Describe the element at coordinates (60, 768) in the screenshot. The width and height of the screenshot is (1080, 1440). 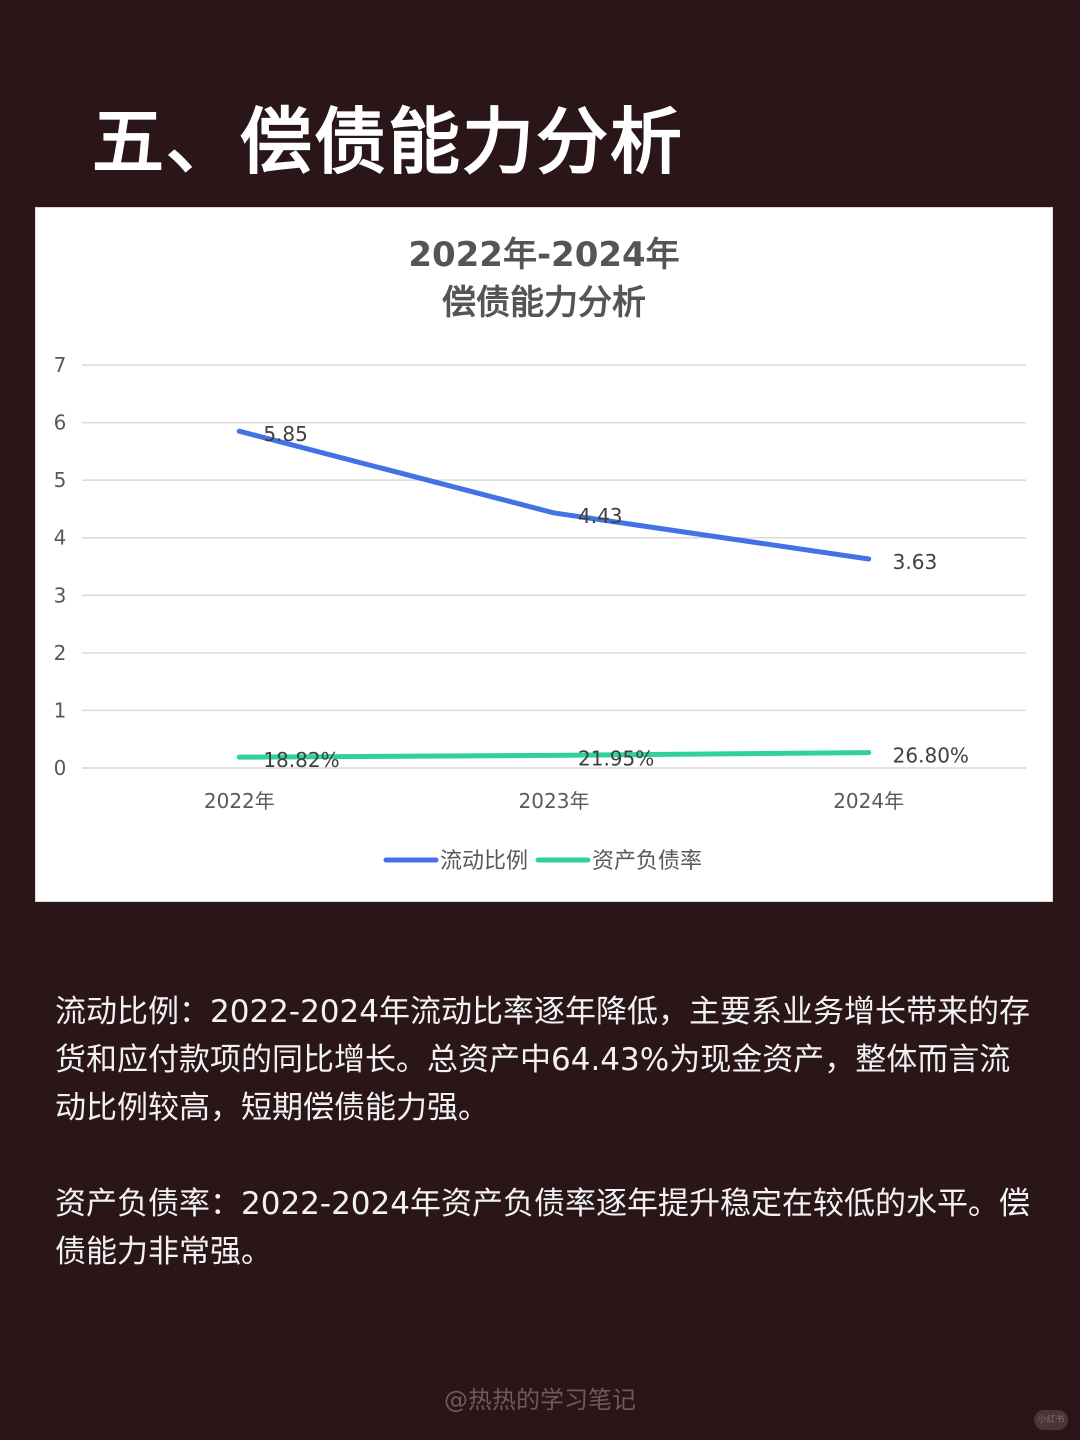
I see `y-tick-label-0: 0` at that location.